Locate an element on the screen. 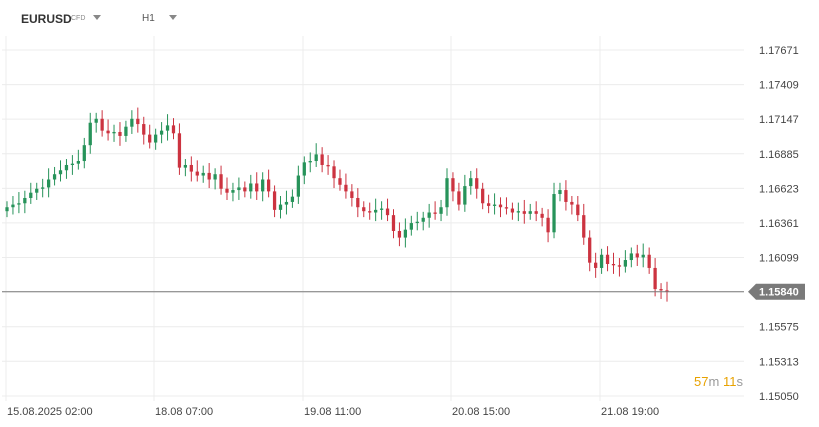 This screenshot has width=819, height=427. y-tick-label: 1.15050 is located at coordinates (779, 397).